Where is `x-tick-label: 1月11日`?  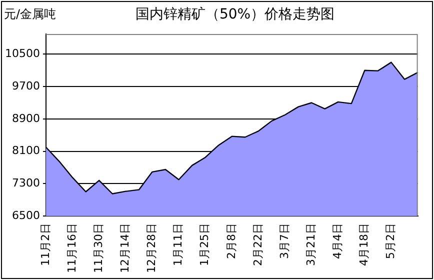 x-tick-label: 1月11日 is located at coordinates (178, 244).